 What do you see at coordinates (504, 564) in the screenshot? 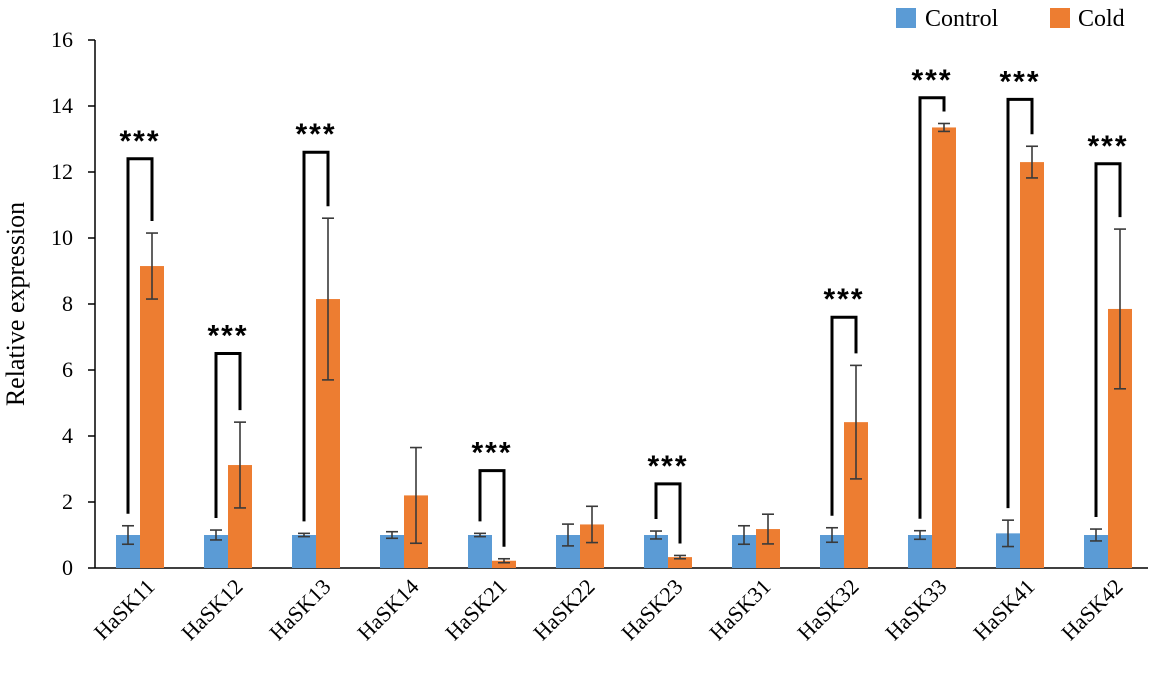
I see `bar-cold-hask21` at bounding box center [504, 564].